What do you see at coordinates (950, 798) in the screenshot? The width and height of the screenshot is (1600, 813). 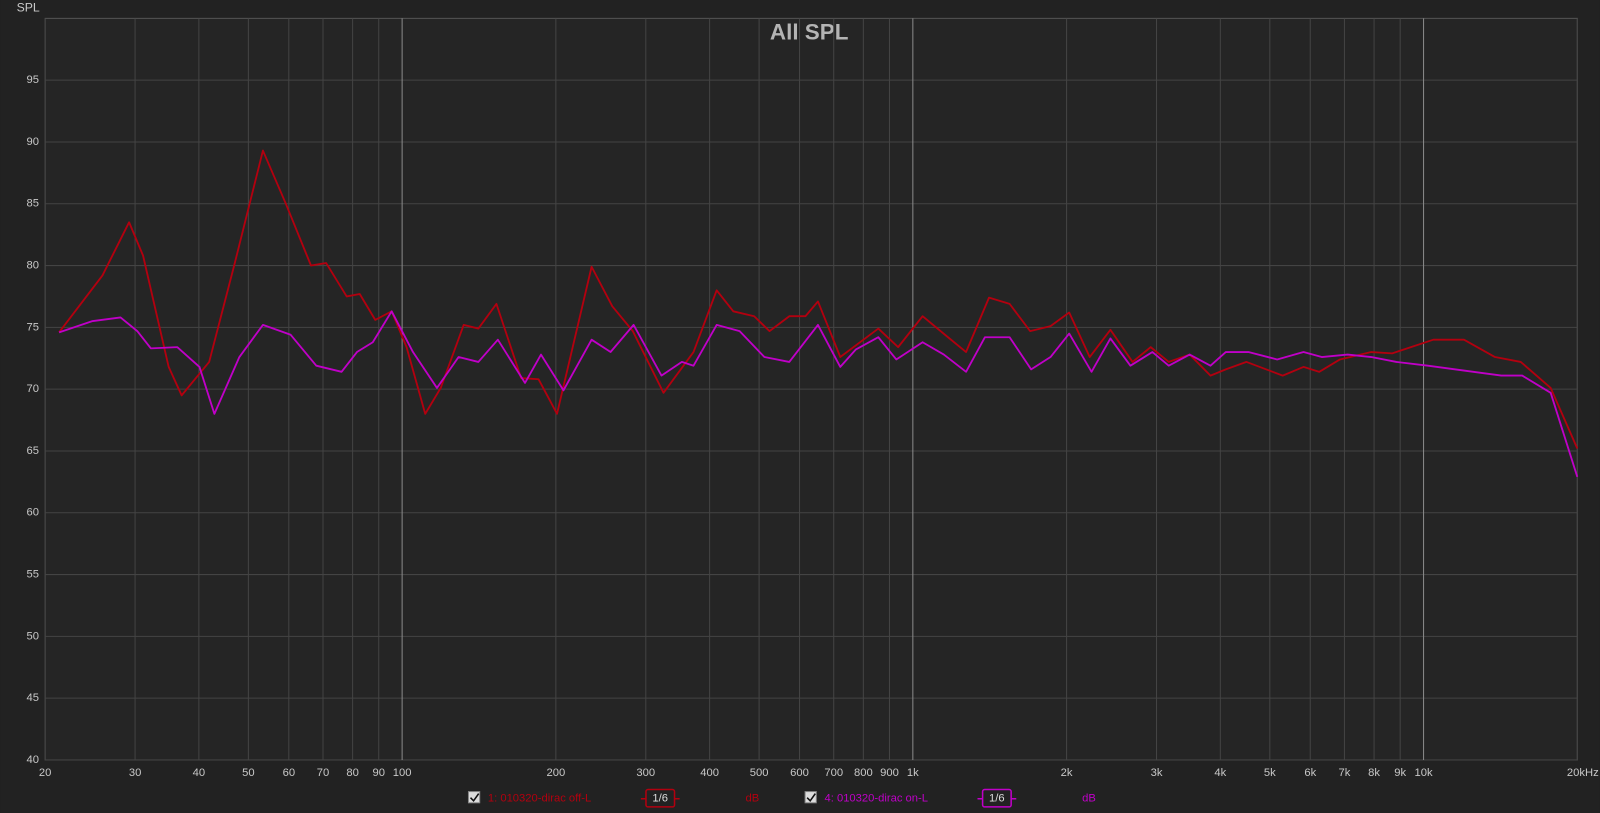 I see `legend-item: 4: 010320-dirac on-L 1/6 dB` at bounding box center [950, 798].